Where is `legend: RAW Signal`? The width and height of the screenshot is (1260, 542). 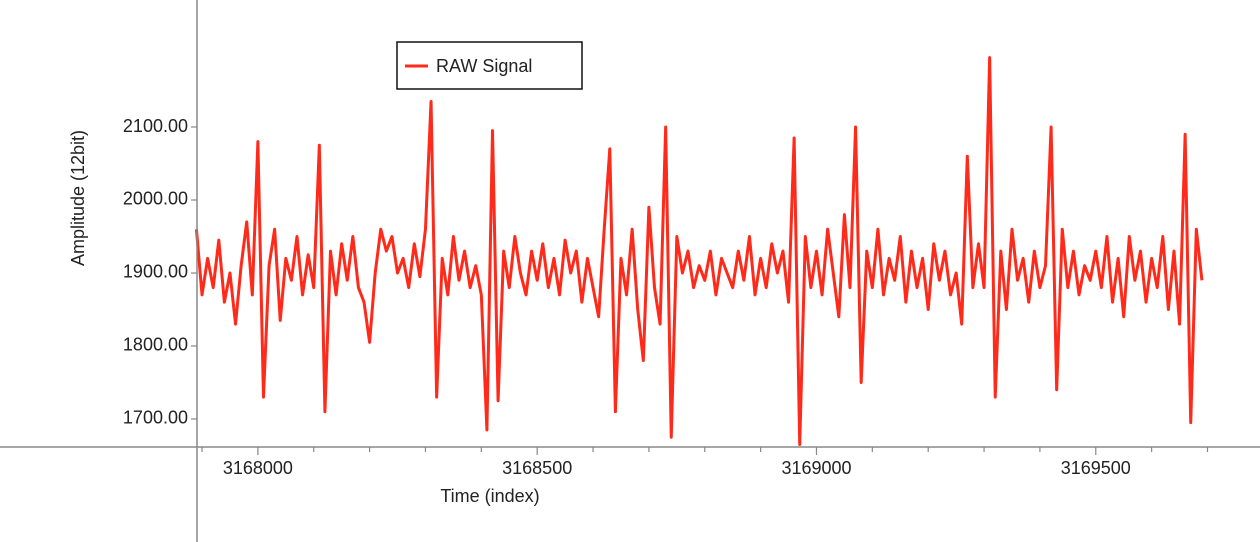
legend: RAW Signal is located at coordinates (489, 65).